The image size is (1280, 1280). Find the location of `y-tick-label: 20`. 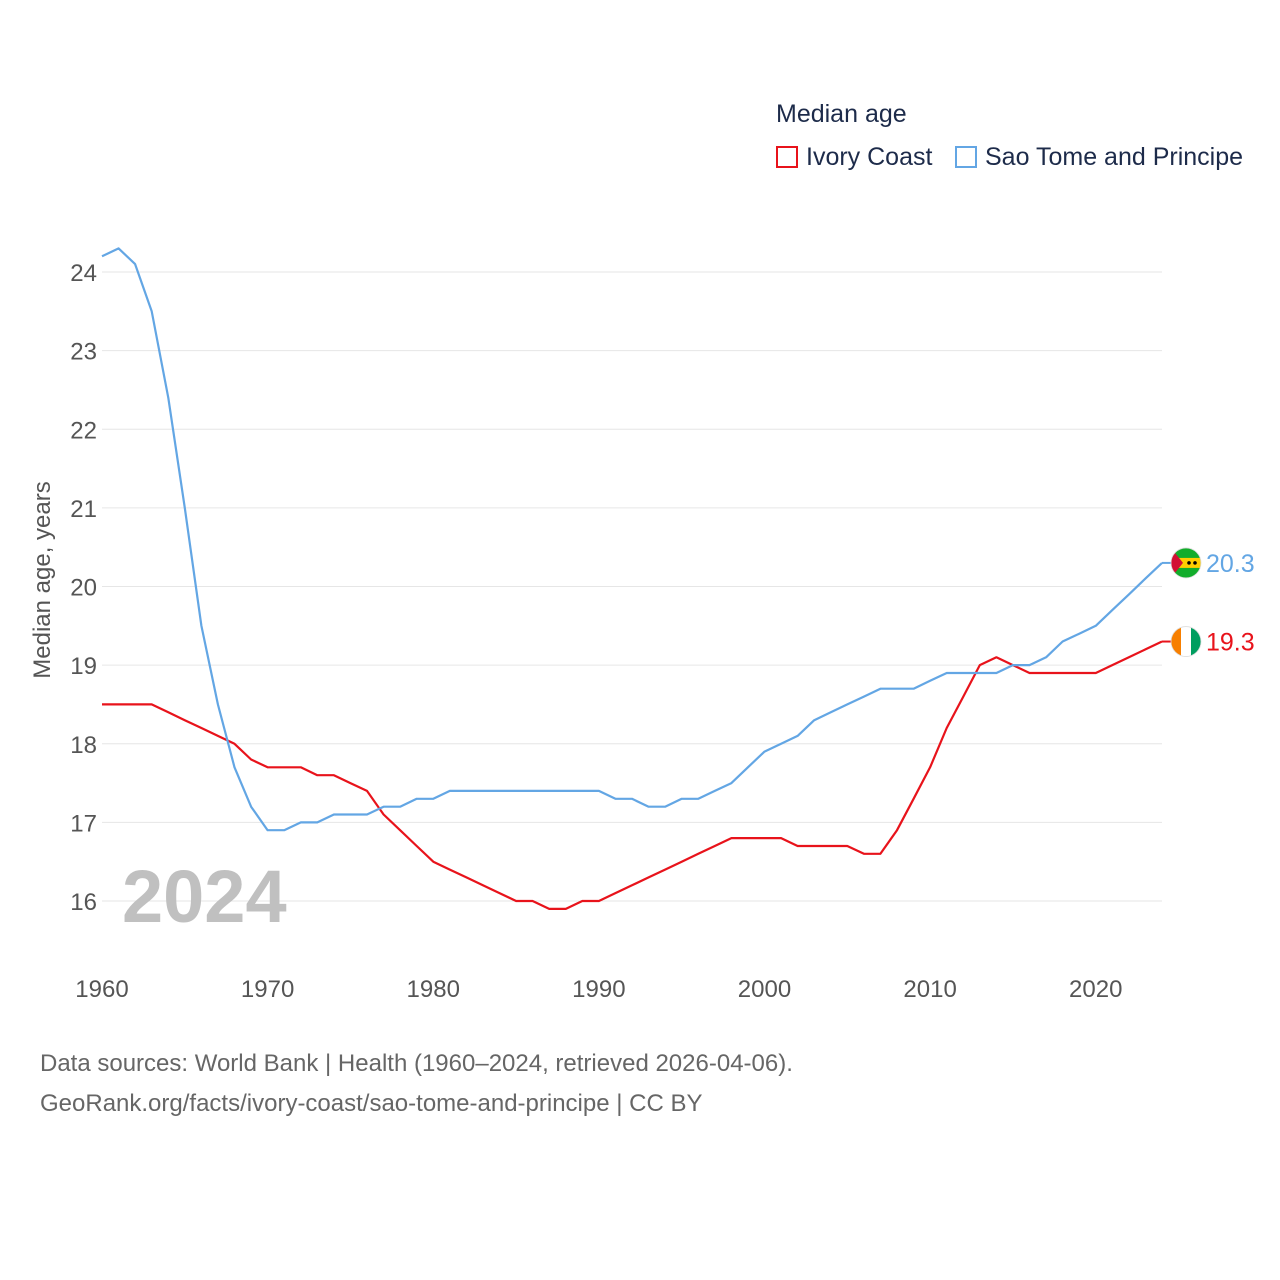

y-tick-label: 20 is located at coordinates (83, 588).